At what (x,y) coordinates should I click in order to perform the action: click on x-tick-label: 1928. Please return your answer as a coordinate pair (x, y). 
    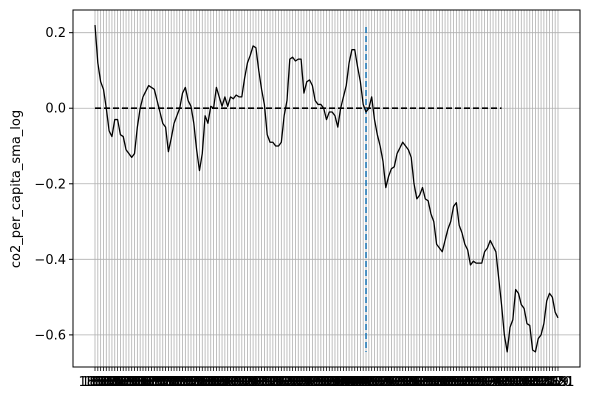
    Looking at the image, I should click on (306, 382).